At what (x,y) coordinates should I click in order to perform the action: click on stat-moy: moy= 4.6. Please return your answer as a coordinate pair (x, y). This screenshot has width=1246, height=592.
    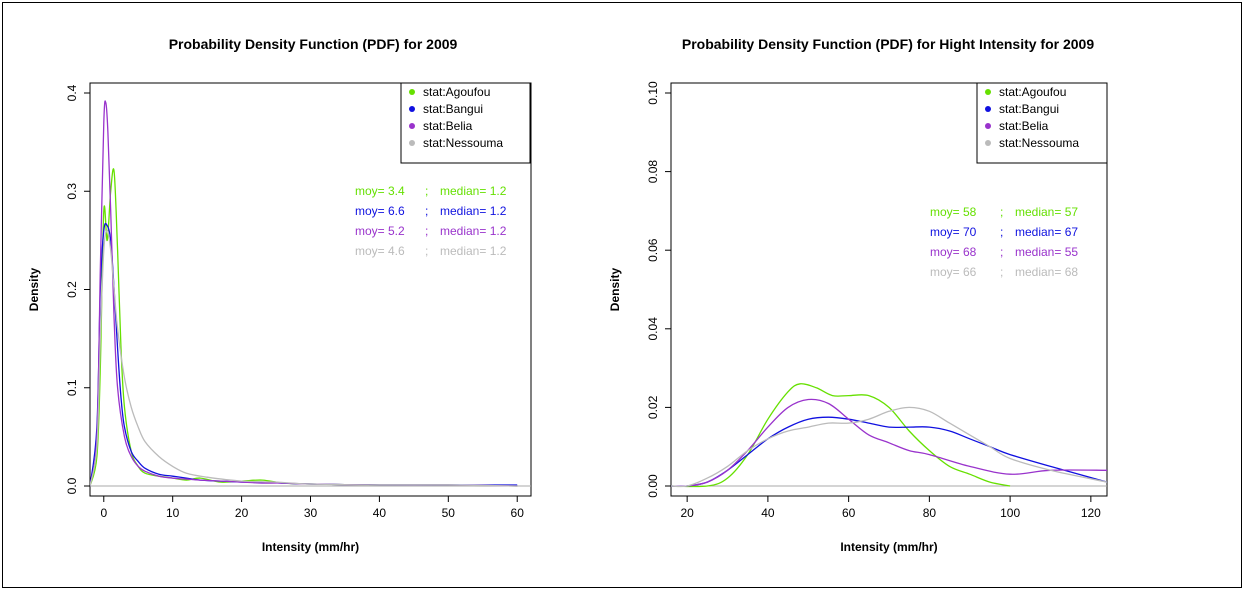
    Looking at the image, I should click on (380, 251).